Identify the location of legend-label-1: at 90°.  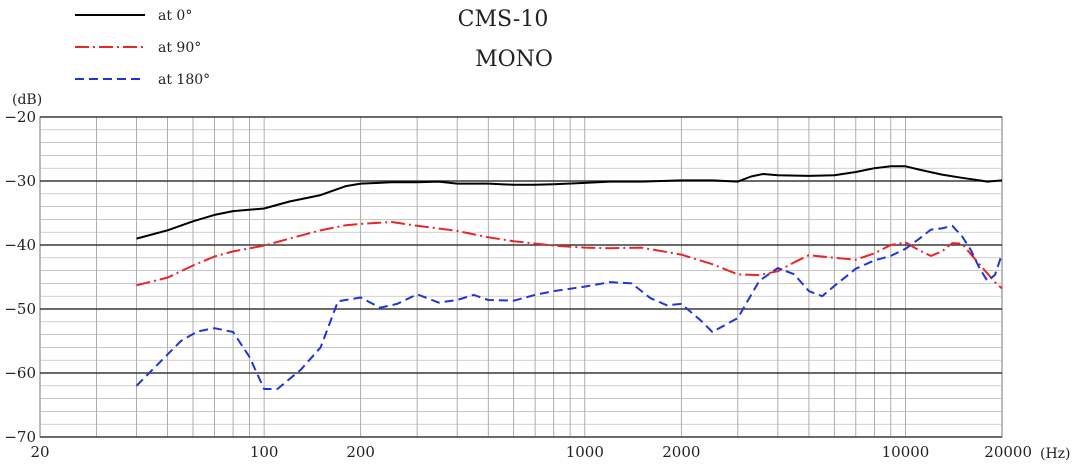
(179, 48).